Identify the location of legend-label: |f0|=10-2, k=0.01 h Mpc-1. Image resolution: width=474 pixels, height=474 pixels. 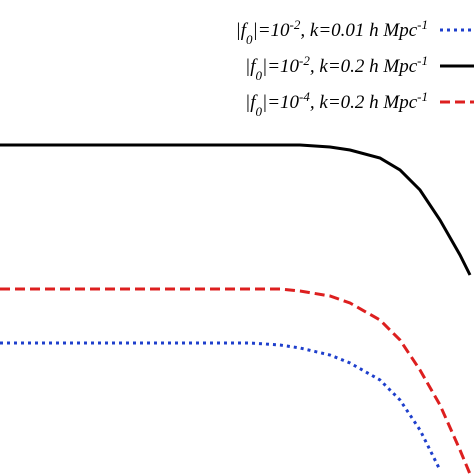
(331, 32).